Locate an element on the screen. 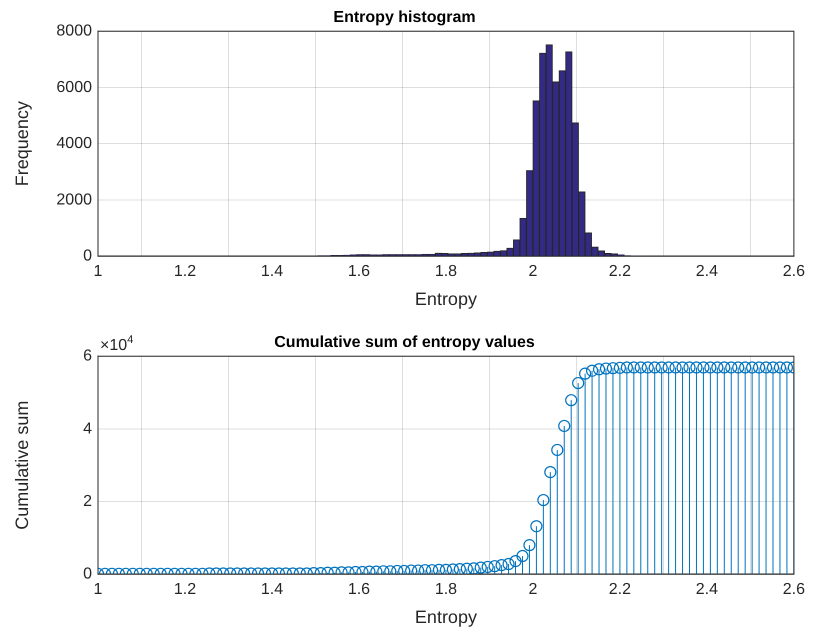  y-tick-label: 4000 is located at coordinates (74, 143).